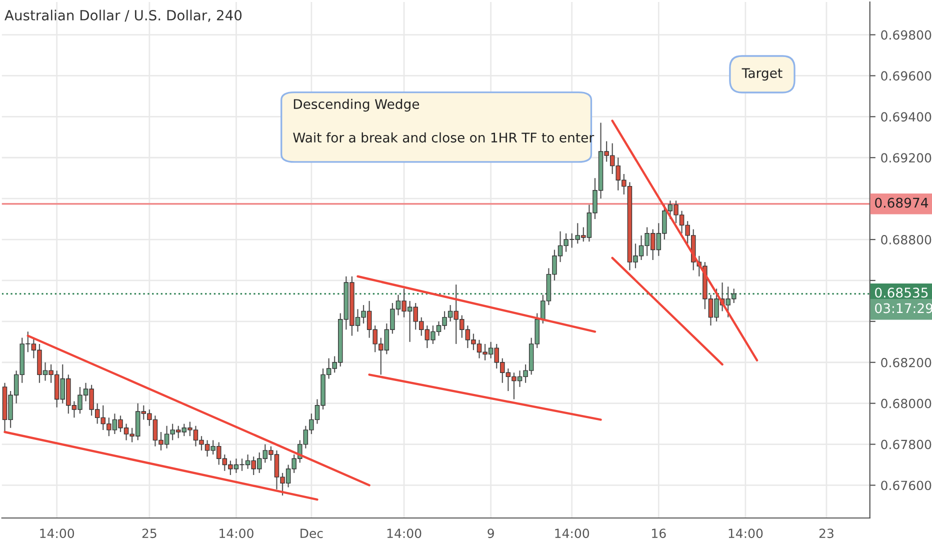 The height and width of the screenshot is (550, 932). Describe the element at coordinates (906, 158) in the screenshot. I see `y-tick-label: 0.69200` at that location.